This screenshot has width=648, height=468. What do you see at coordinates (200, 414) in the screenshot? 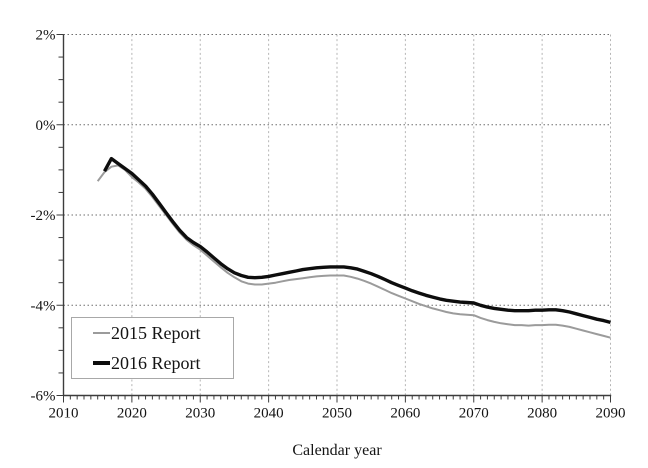
I see `x-tick-label: 2030` at bounding box center [200, 414].